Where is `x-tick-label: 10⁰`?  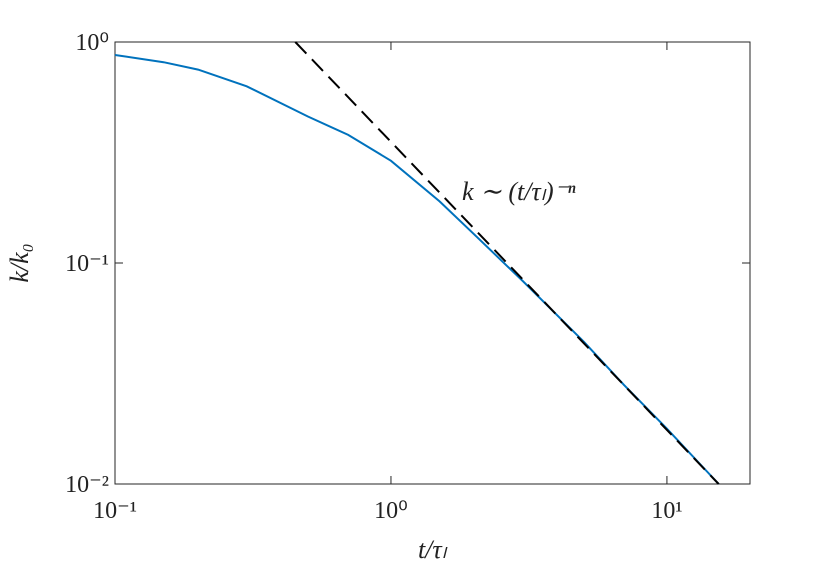 x-tick-label: 10⁰ is located at coordinates (391, 511).